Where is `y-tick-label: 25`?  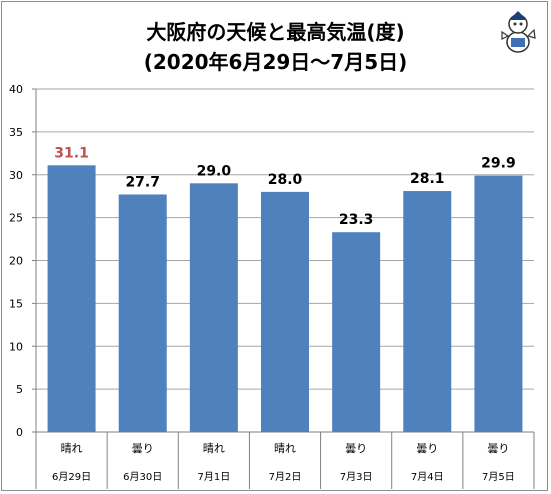
y-tick-label: 25 is located at coordinates (16, 218).